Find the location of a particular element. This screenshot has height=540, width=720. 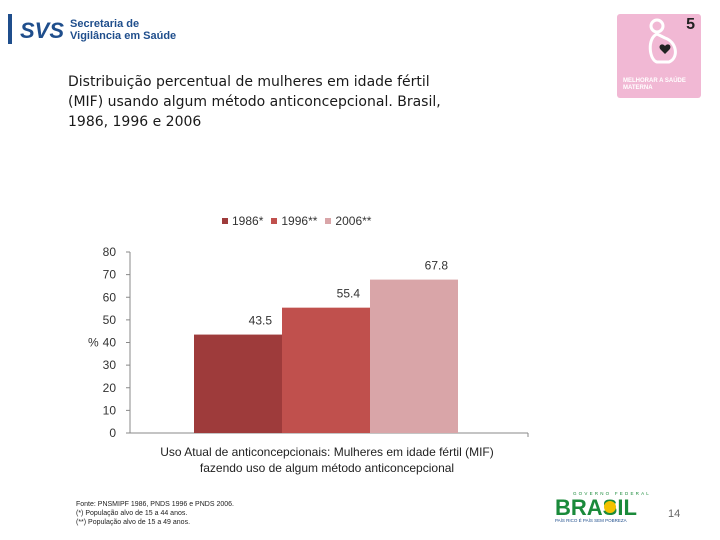

y-tick-label-40: 40 is located at coordinates (110, 343).